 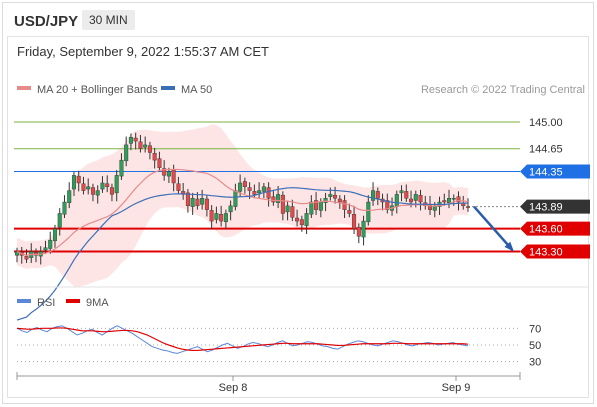 I want to click on level-tag-143-30: 143.30, so click(x=555, y=251).